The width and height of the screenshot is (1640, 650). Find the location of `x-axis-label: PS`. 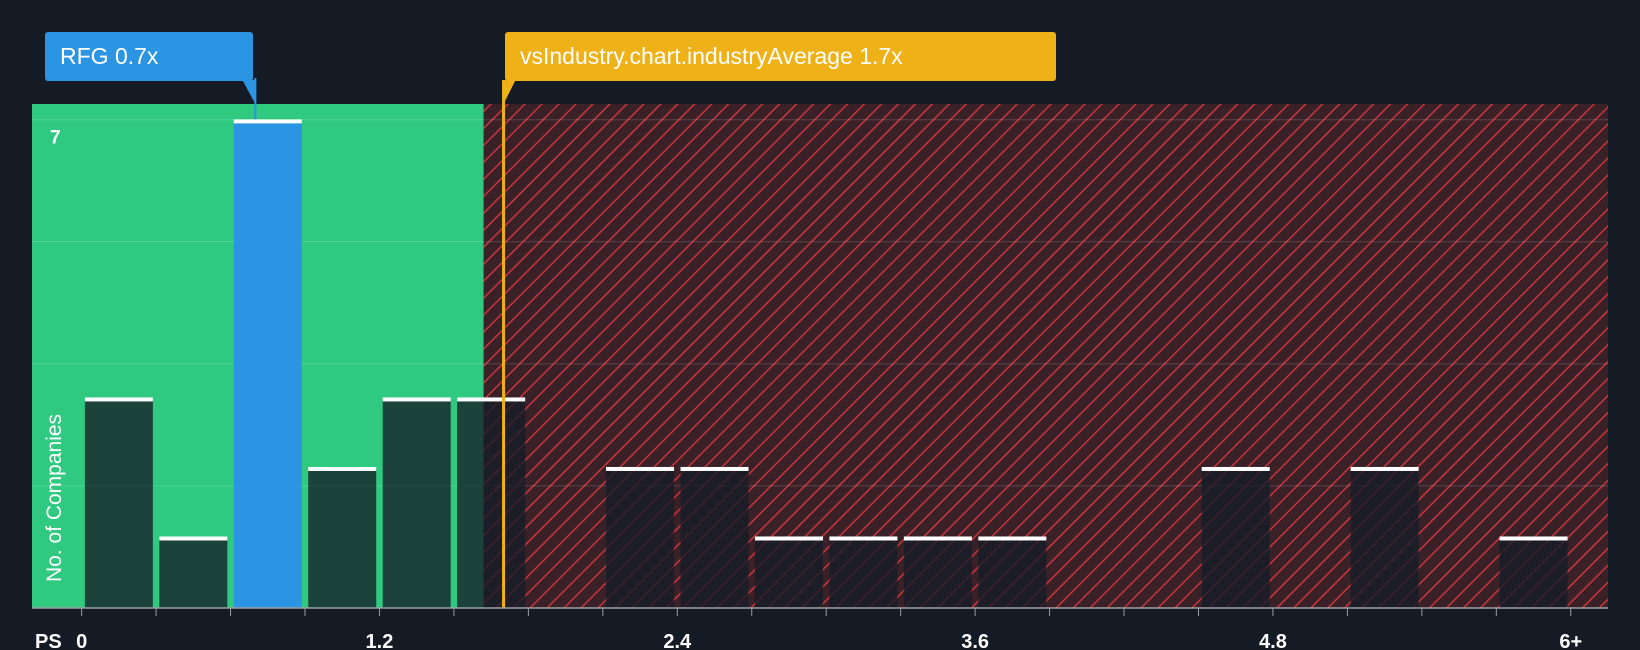

x-axis-label: PS is located at coordinates (48, 640).